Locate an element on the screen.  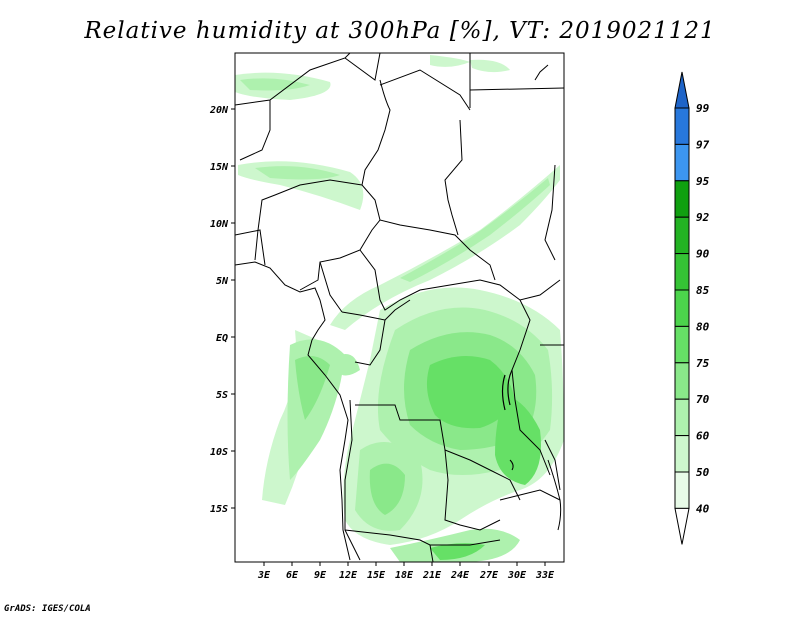
lat-label: 10S is located at coordinates (219, 452).